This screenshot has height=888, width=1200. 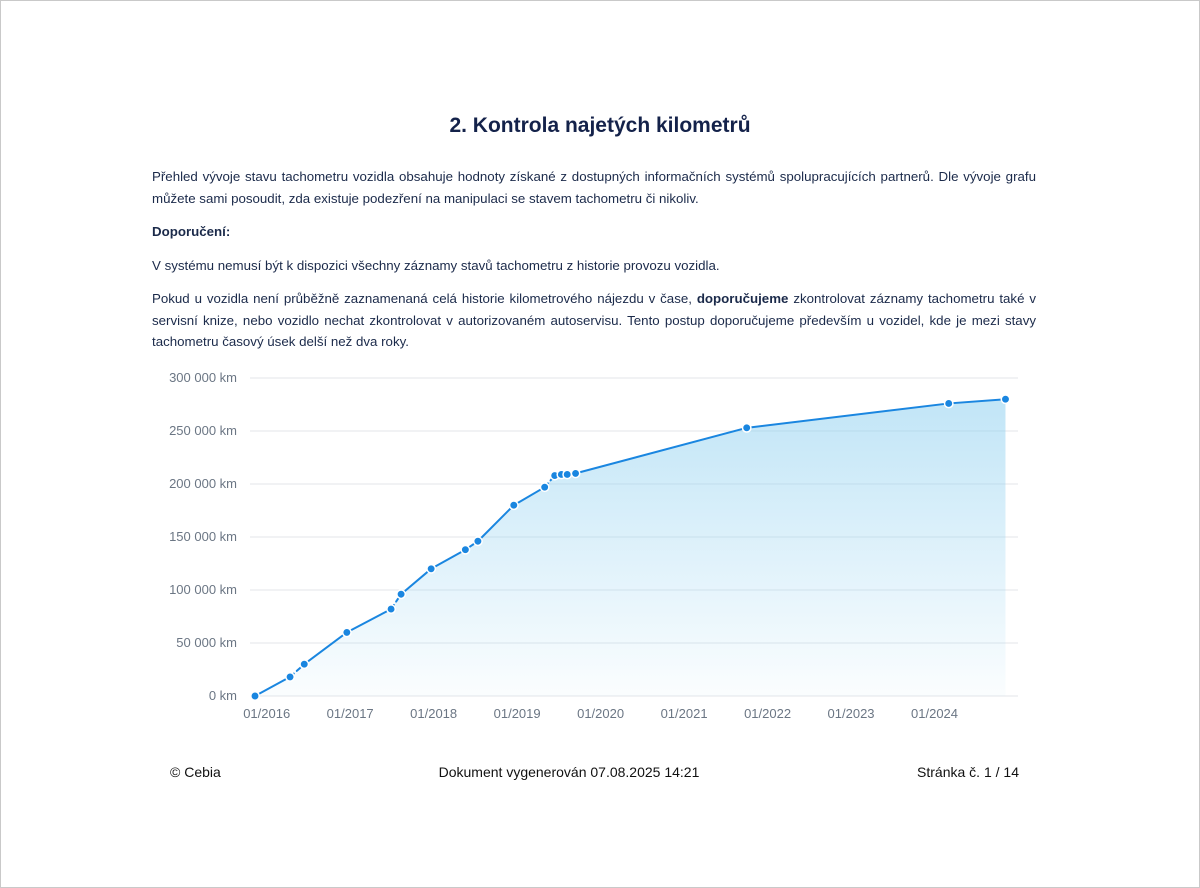 I want to click on footer-page-number: Stránka č. 1 / 14, so click(x=968, y=772).